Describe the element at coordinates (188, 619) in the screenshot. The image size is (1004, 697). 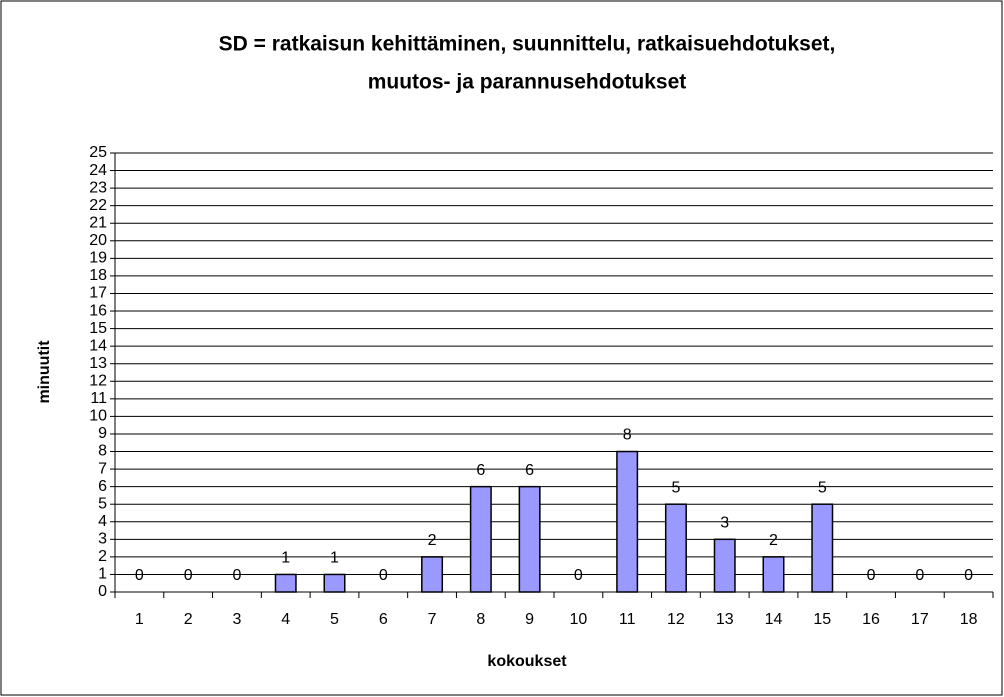
I see `x-tick-label: 2` at that location.